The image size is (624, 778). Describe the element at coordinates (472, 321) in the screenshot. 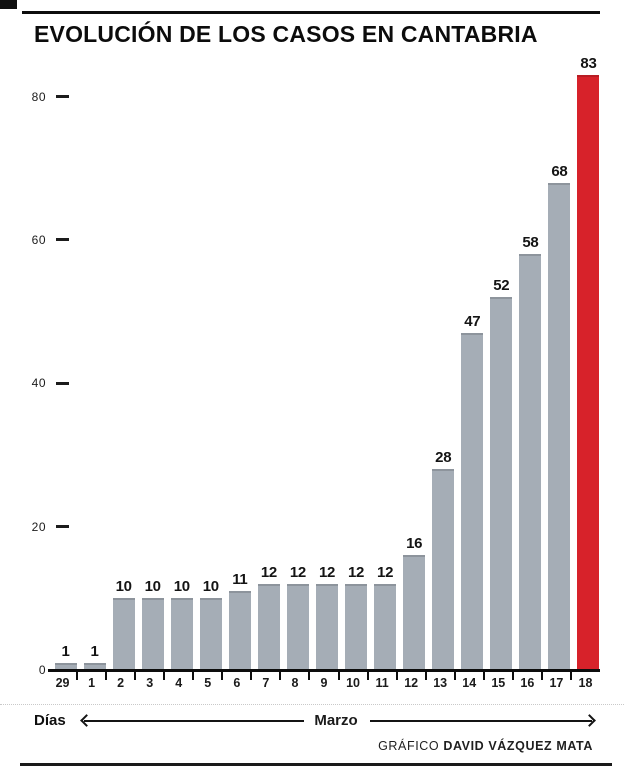

I see `bar-value-label: 47` at that location.